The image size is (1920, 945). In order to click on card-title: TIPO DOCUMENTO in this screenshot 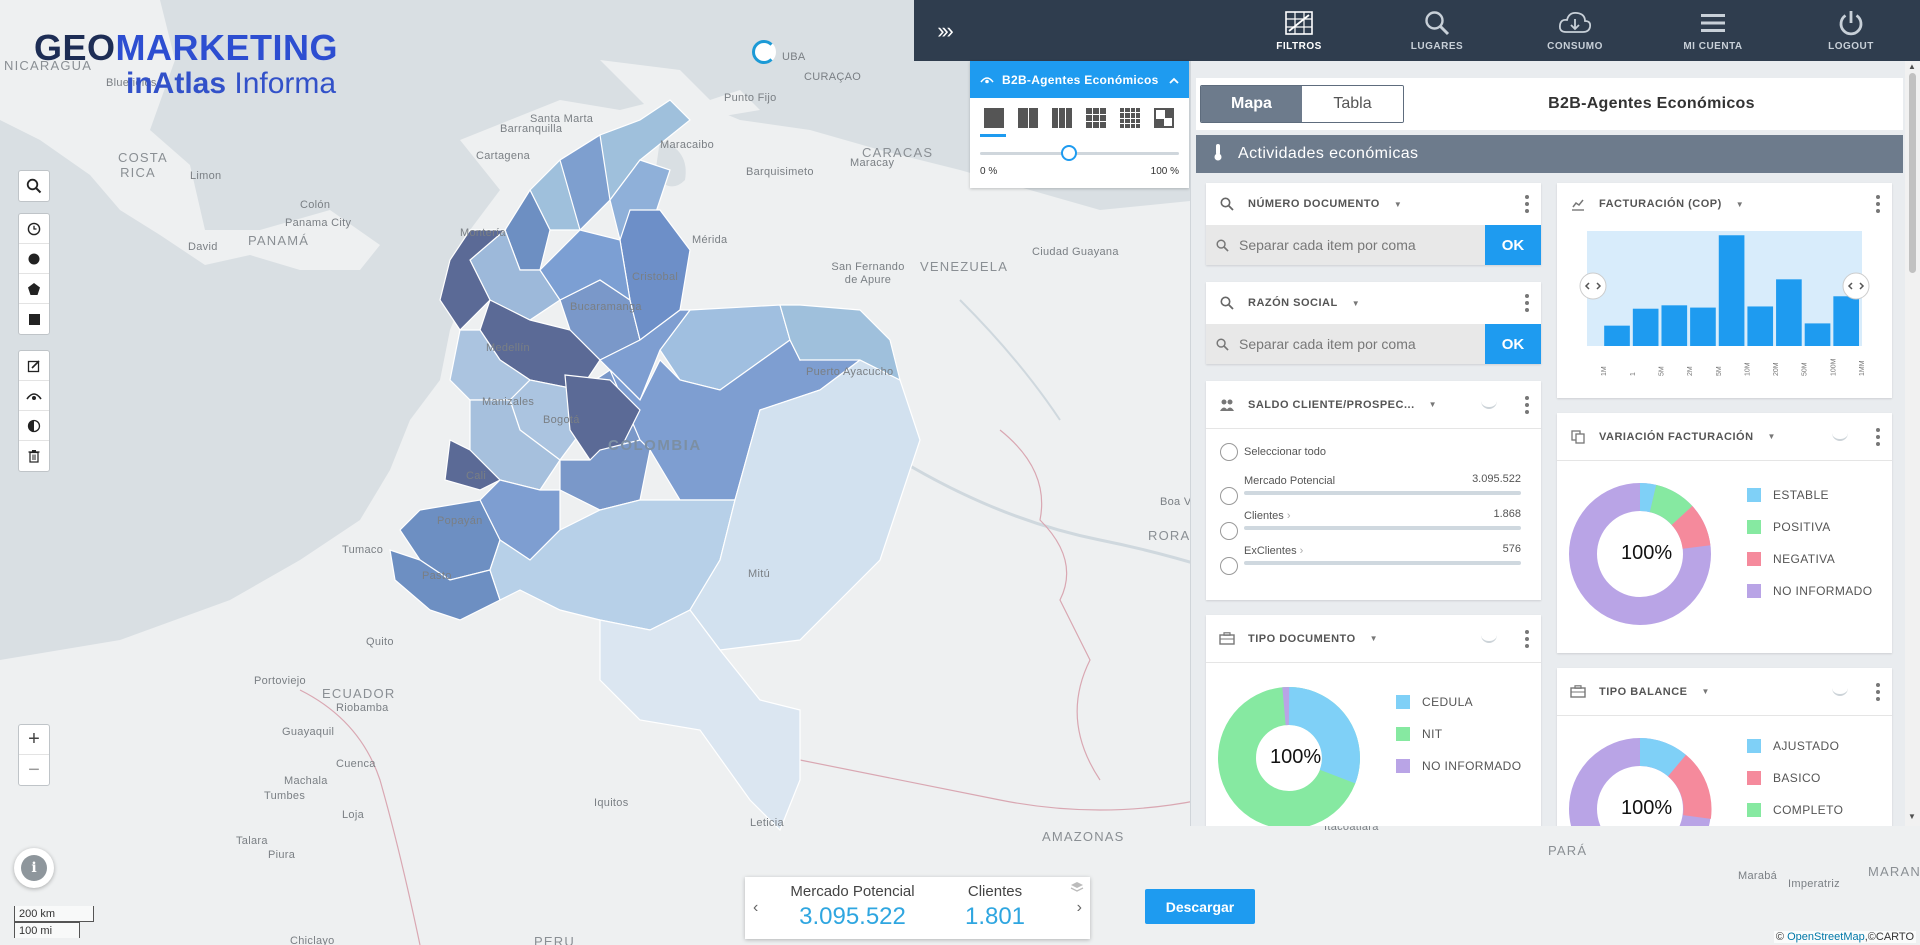, I will do `click(1302, 638)`.